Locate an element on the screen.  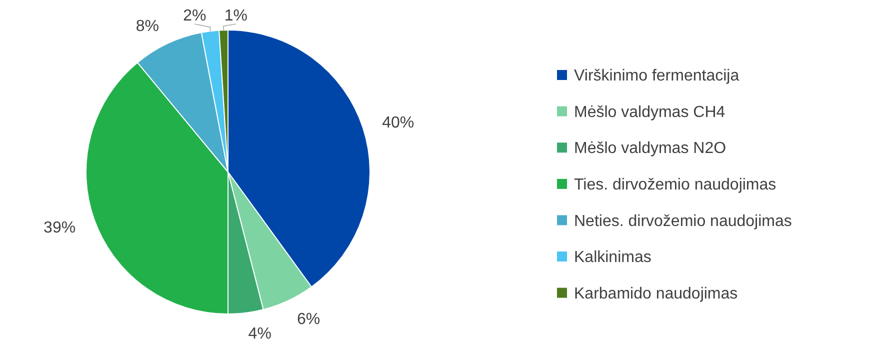
data-label: 8% is located at coordinates (148, 27).